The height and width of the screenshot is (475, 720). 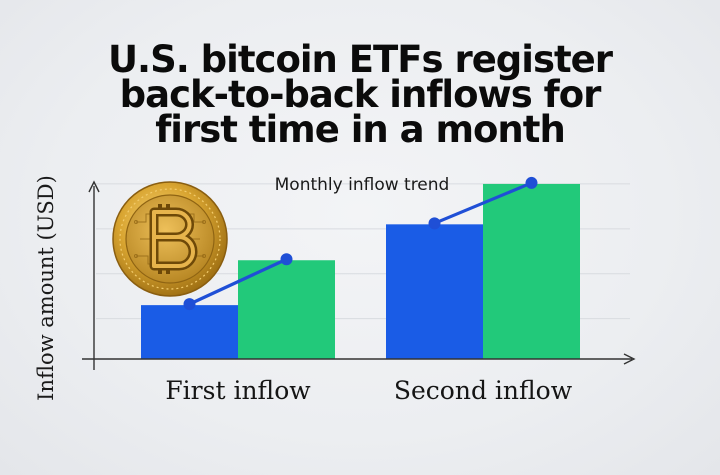 What do you see at coordinates (362, 185) in the screenshot?
I see `chart-subtitle: Monthly inflow trend` at bounding box center [362, 185].